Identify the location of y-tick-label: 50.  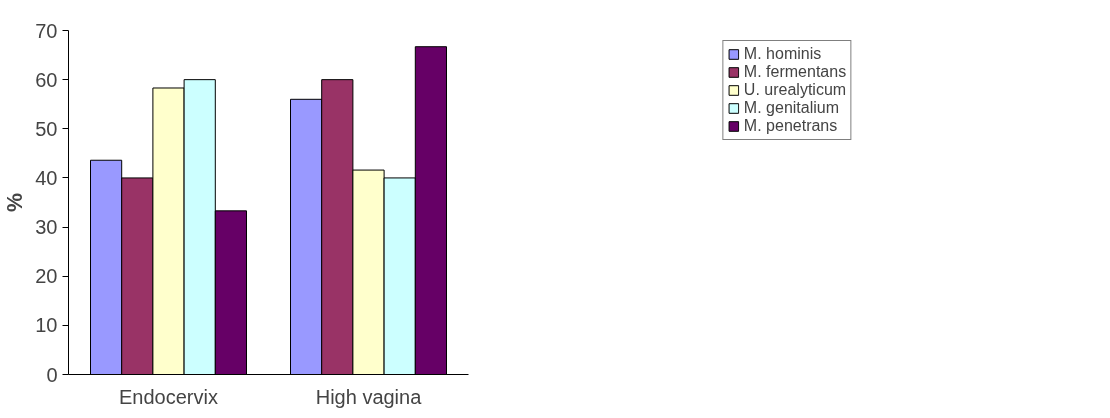
(46, 128).